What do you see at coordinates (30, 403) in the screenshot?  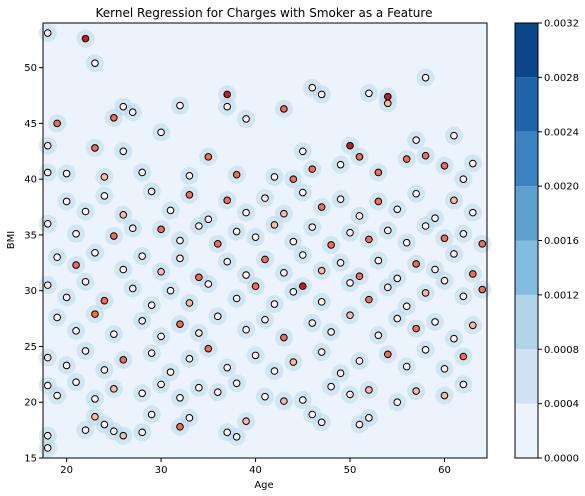 I see `y-tick-label: 20` at bounding box center [30, 403].